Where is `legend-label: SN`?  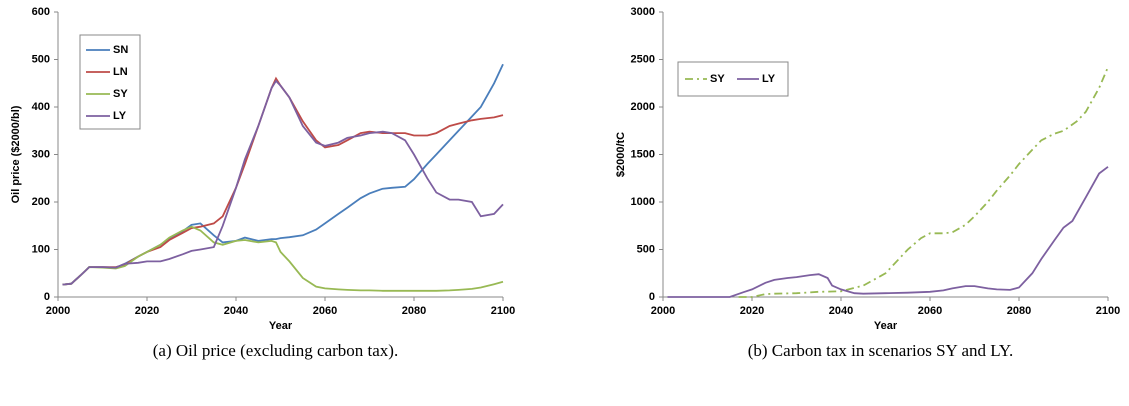
legend-label: SN is located at coordinates (120, 50).